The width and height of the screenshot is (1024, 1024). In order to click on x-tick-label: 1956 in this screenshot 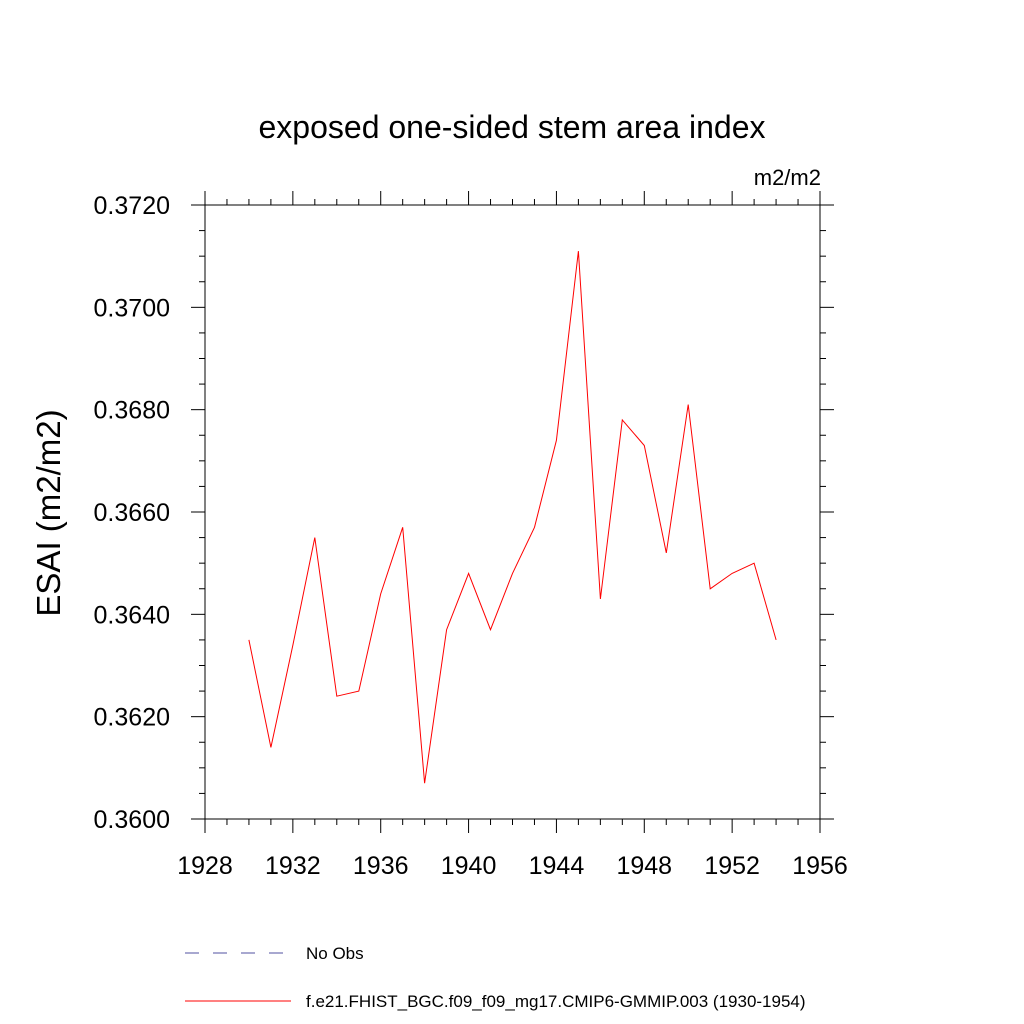, I will do `click(820, 866)`.